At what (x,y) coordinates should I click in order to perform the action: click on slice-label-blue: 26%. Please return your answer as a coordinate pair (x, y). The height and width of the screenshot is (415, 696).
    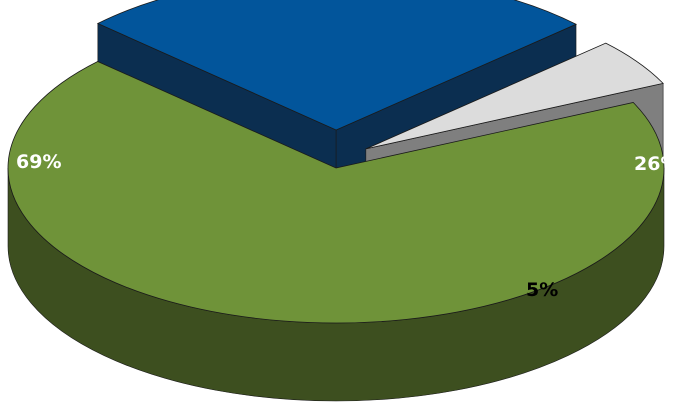
    Looking at the image, I should click on (656, 164).